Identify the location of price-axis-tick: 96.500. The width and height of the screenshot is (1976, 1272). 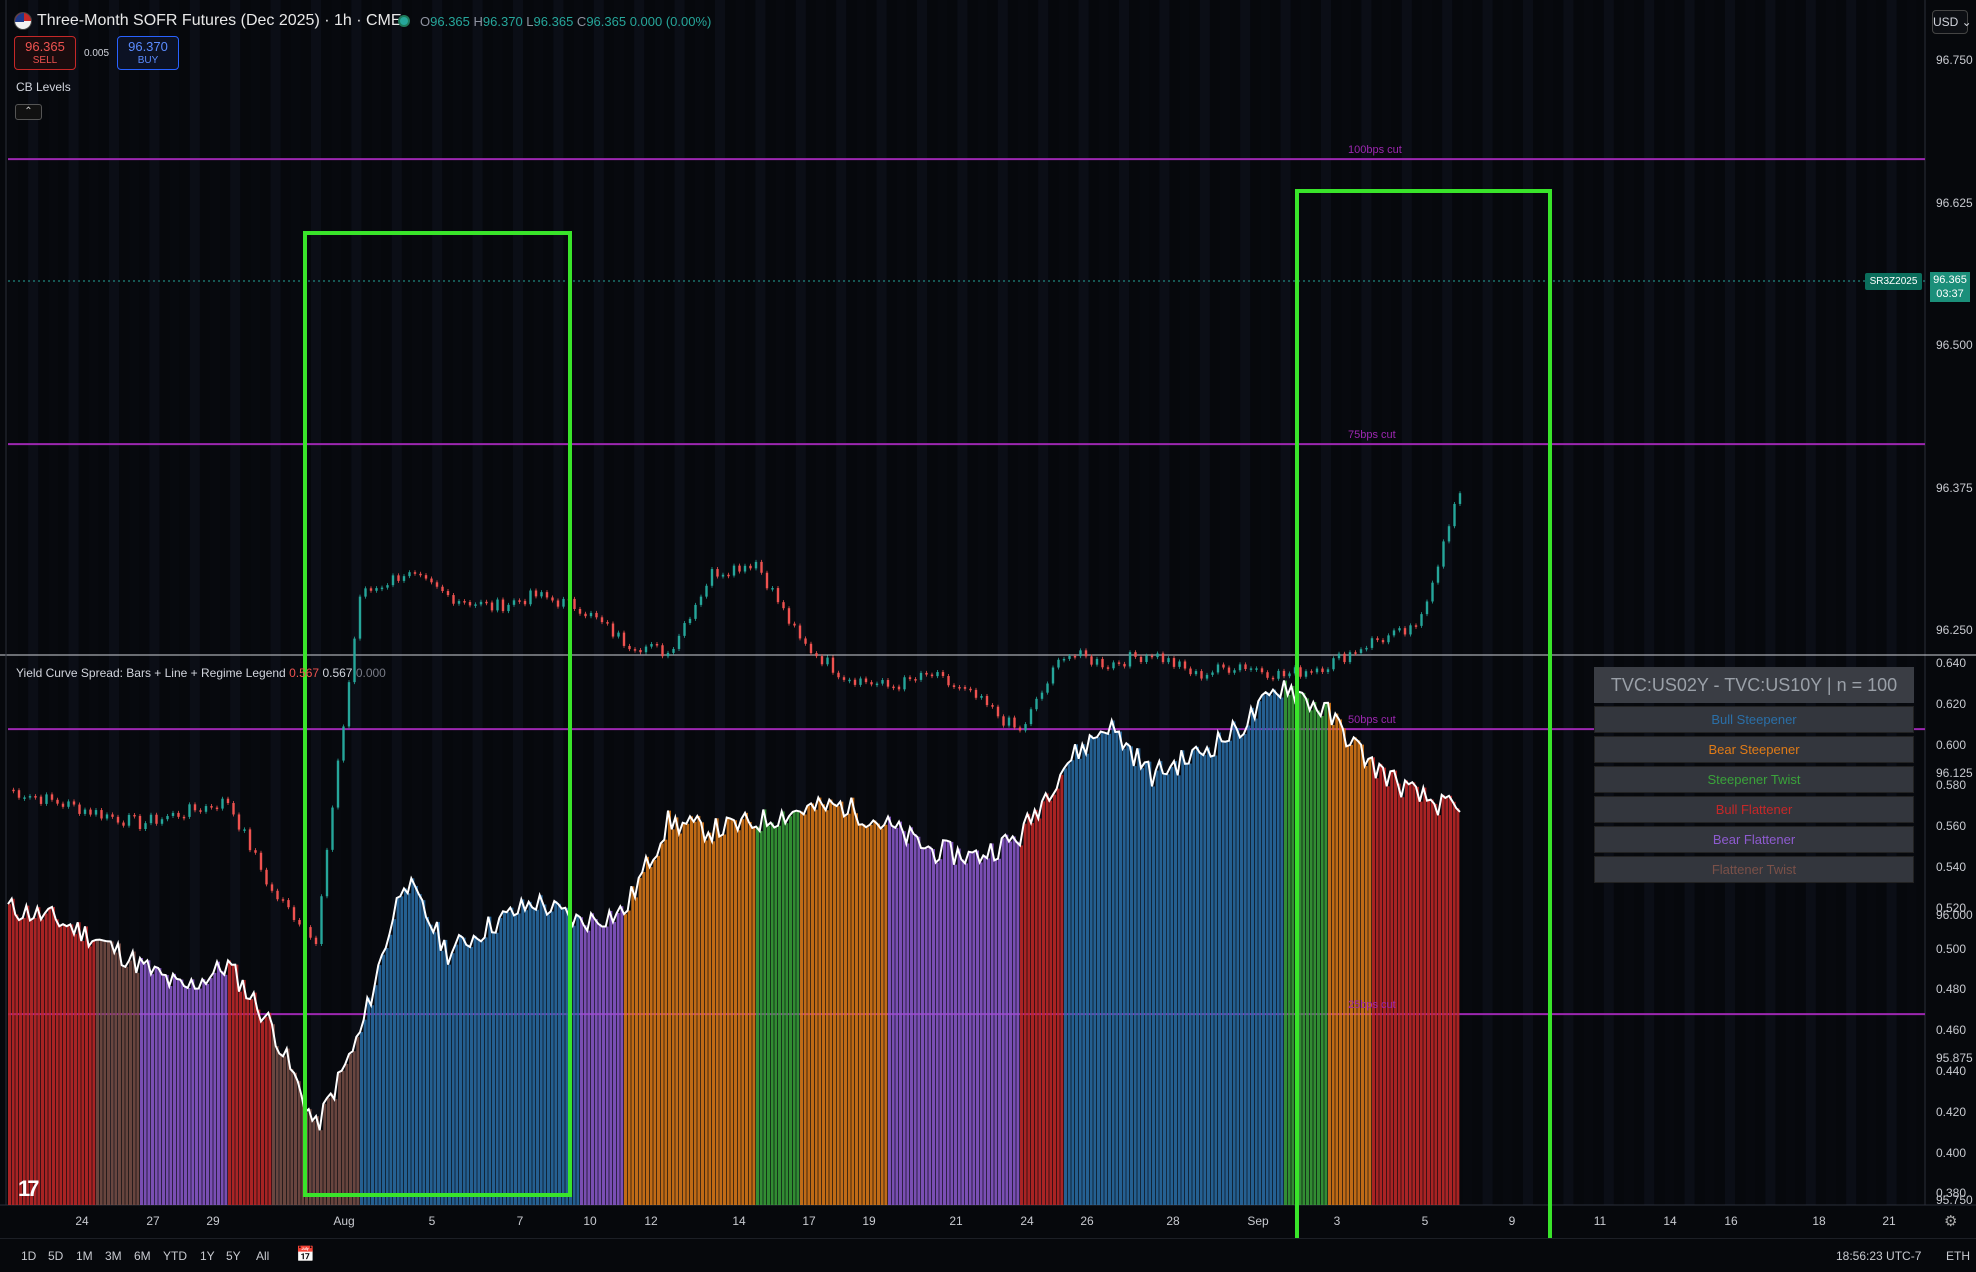
(1954, 345).